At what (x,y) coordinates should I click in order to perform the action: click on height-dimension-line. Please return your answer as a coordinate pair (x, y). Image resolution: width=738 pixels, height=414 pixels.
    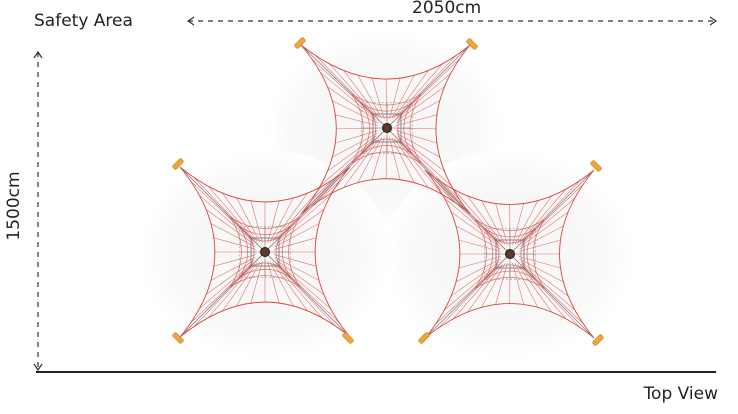
    Looking at the image, I should click on (38, 211).